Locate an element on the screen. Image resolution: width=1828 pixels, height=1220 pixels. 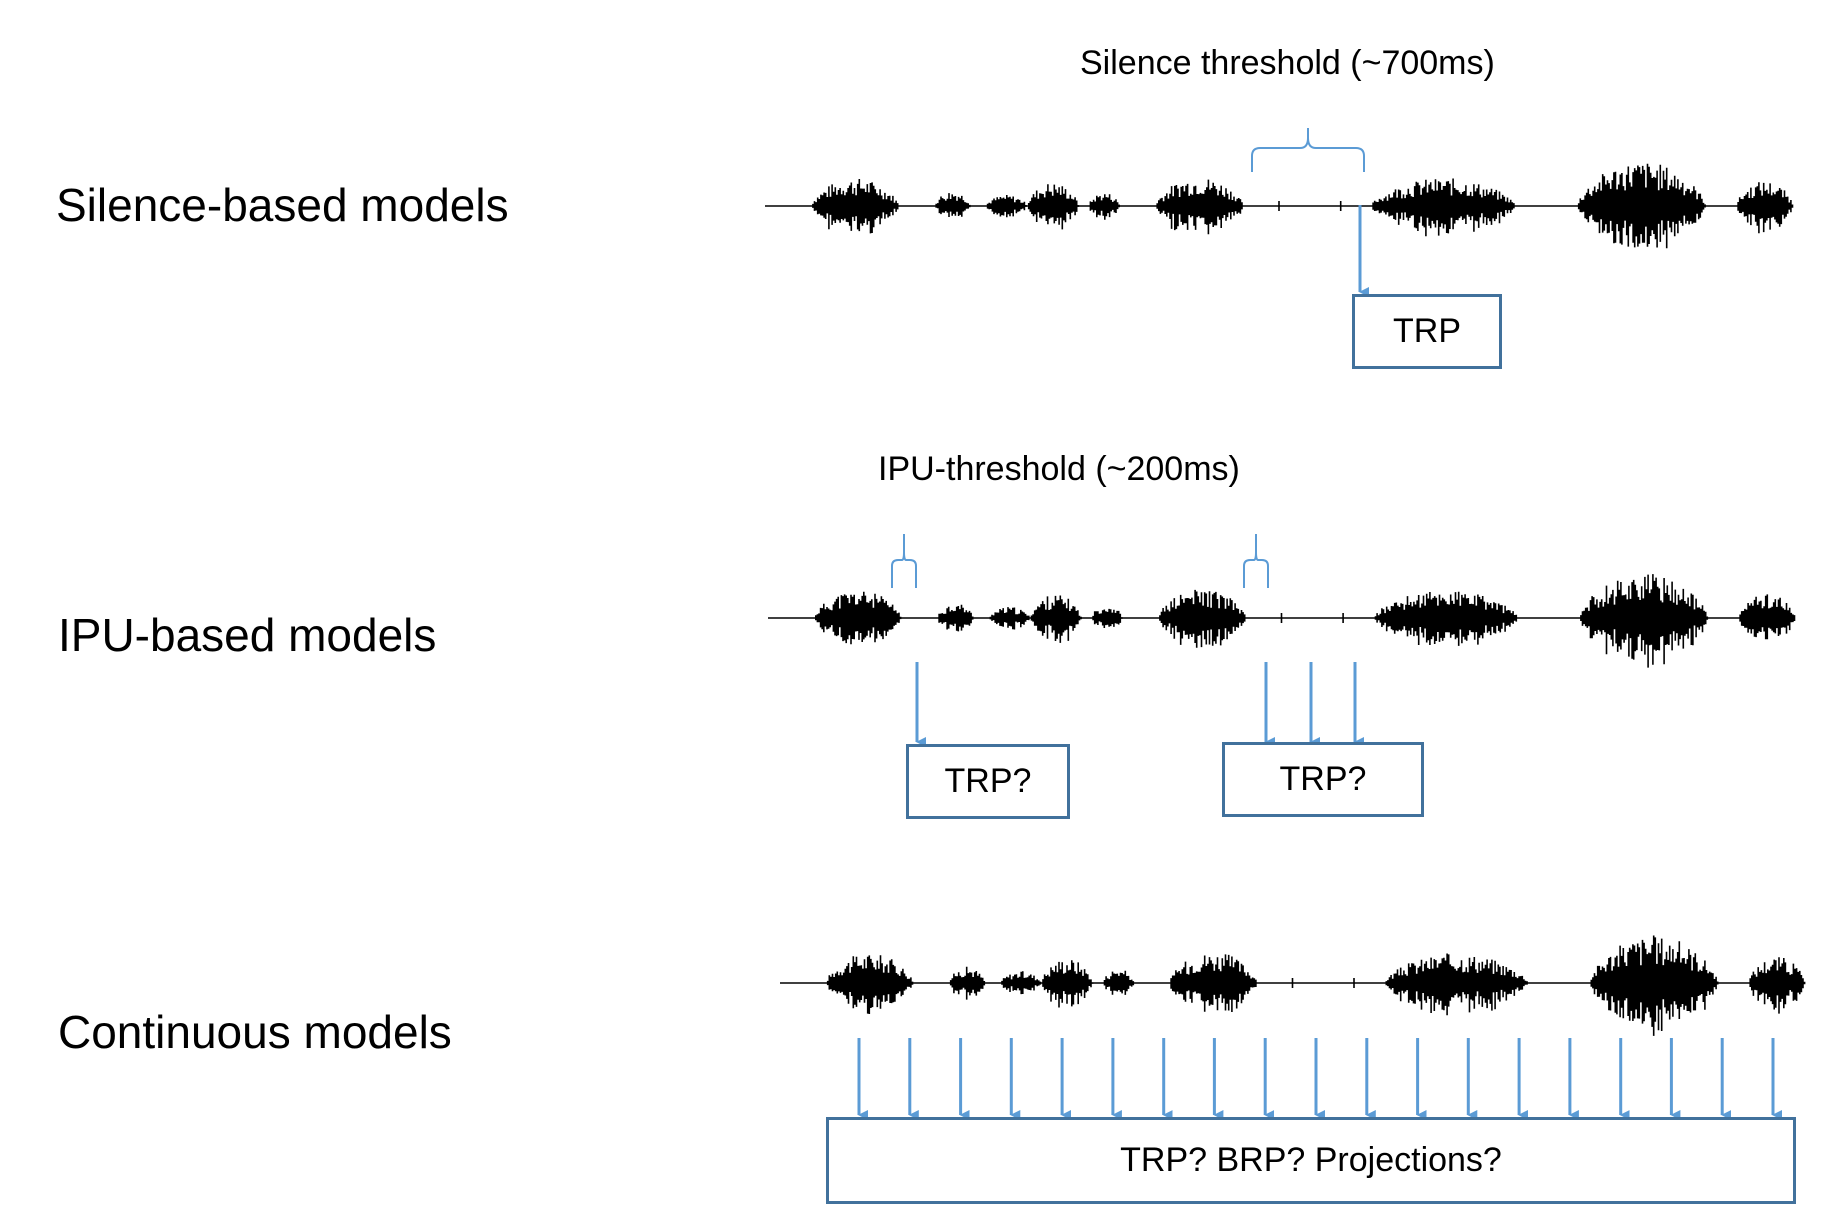
trp-box-silence-label: TRP is located at coordinates (1427, 331).